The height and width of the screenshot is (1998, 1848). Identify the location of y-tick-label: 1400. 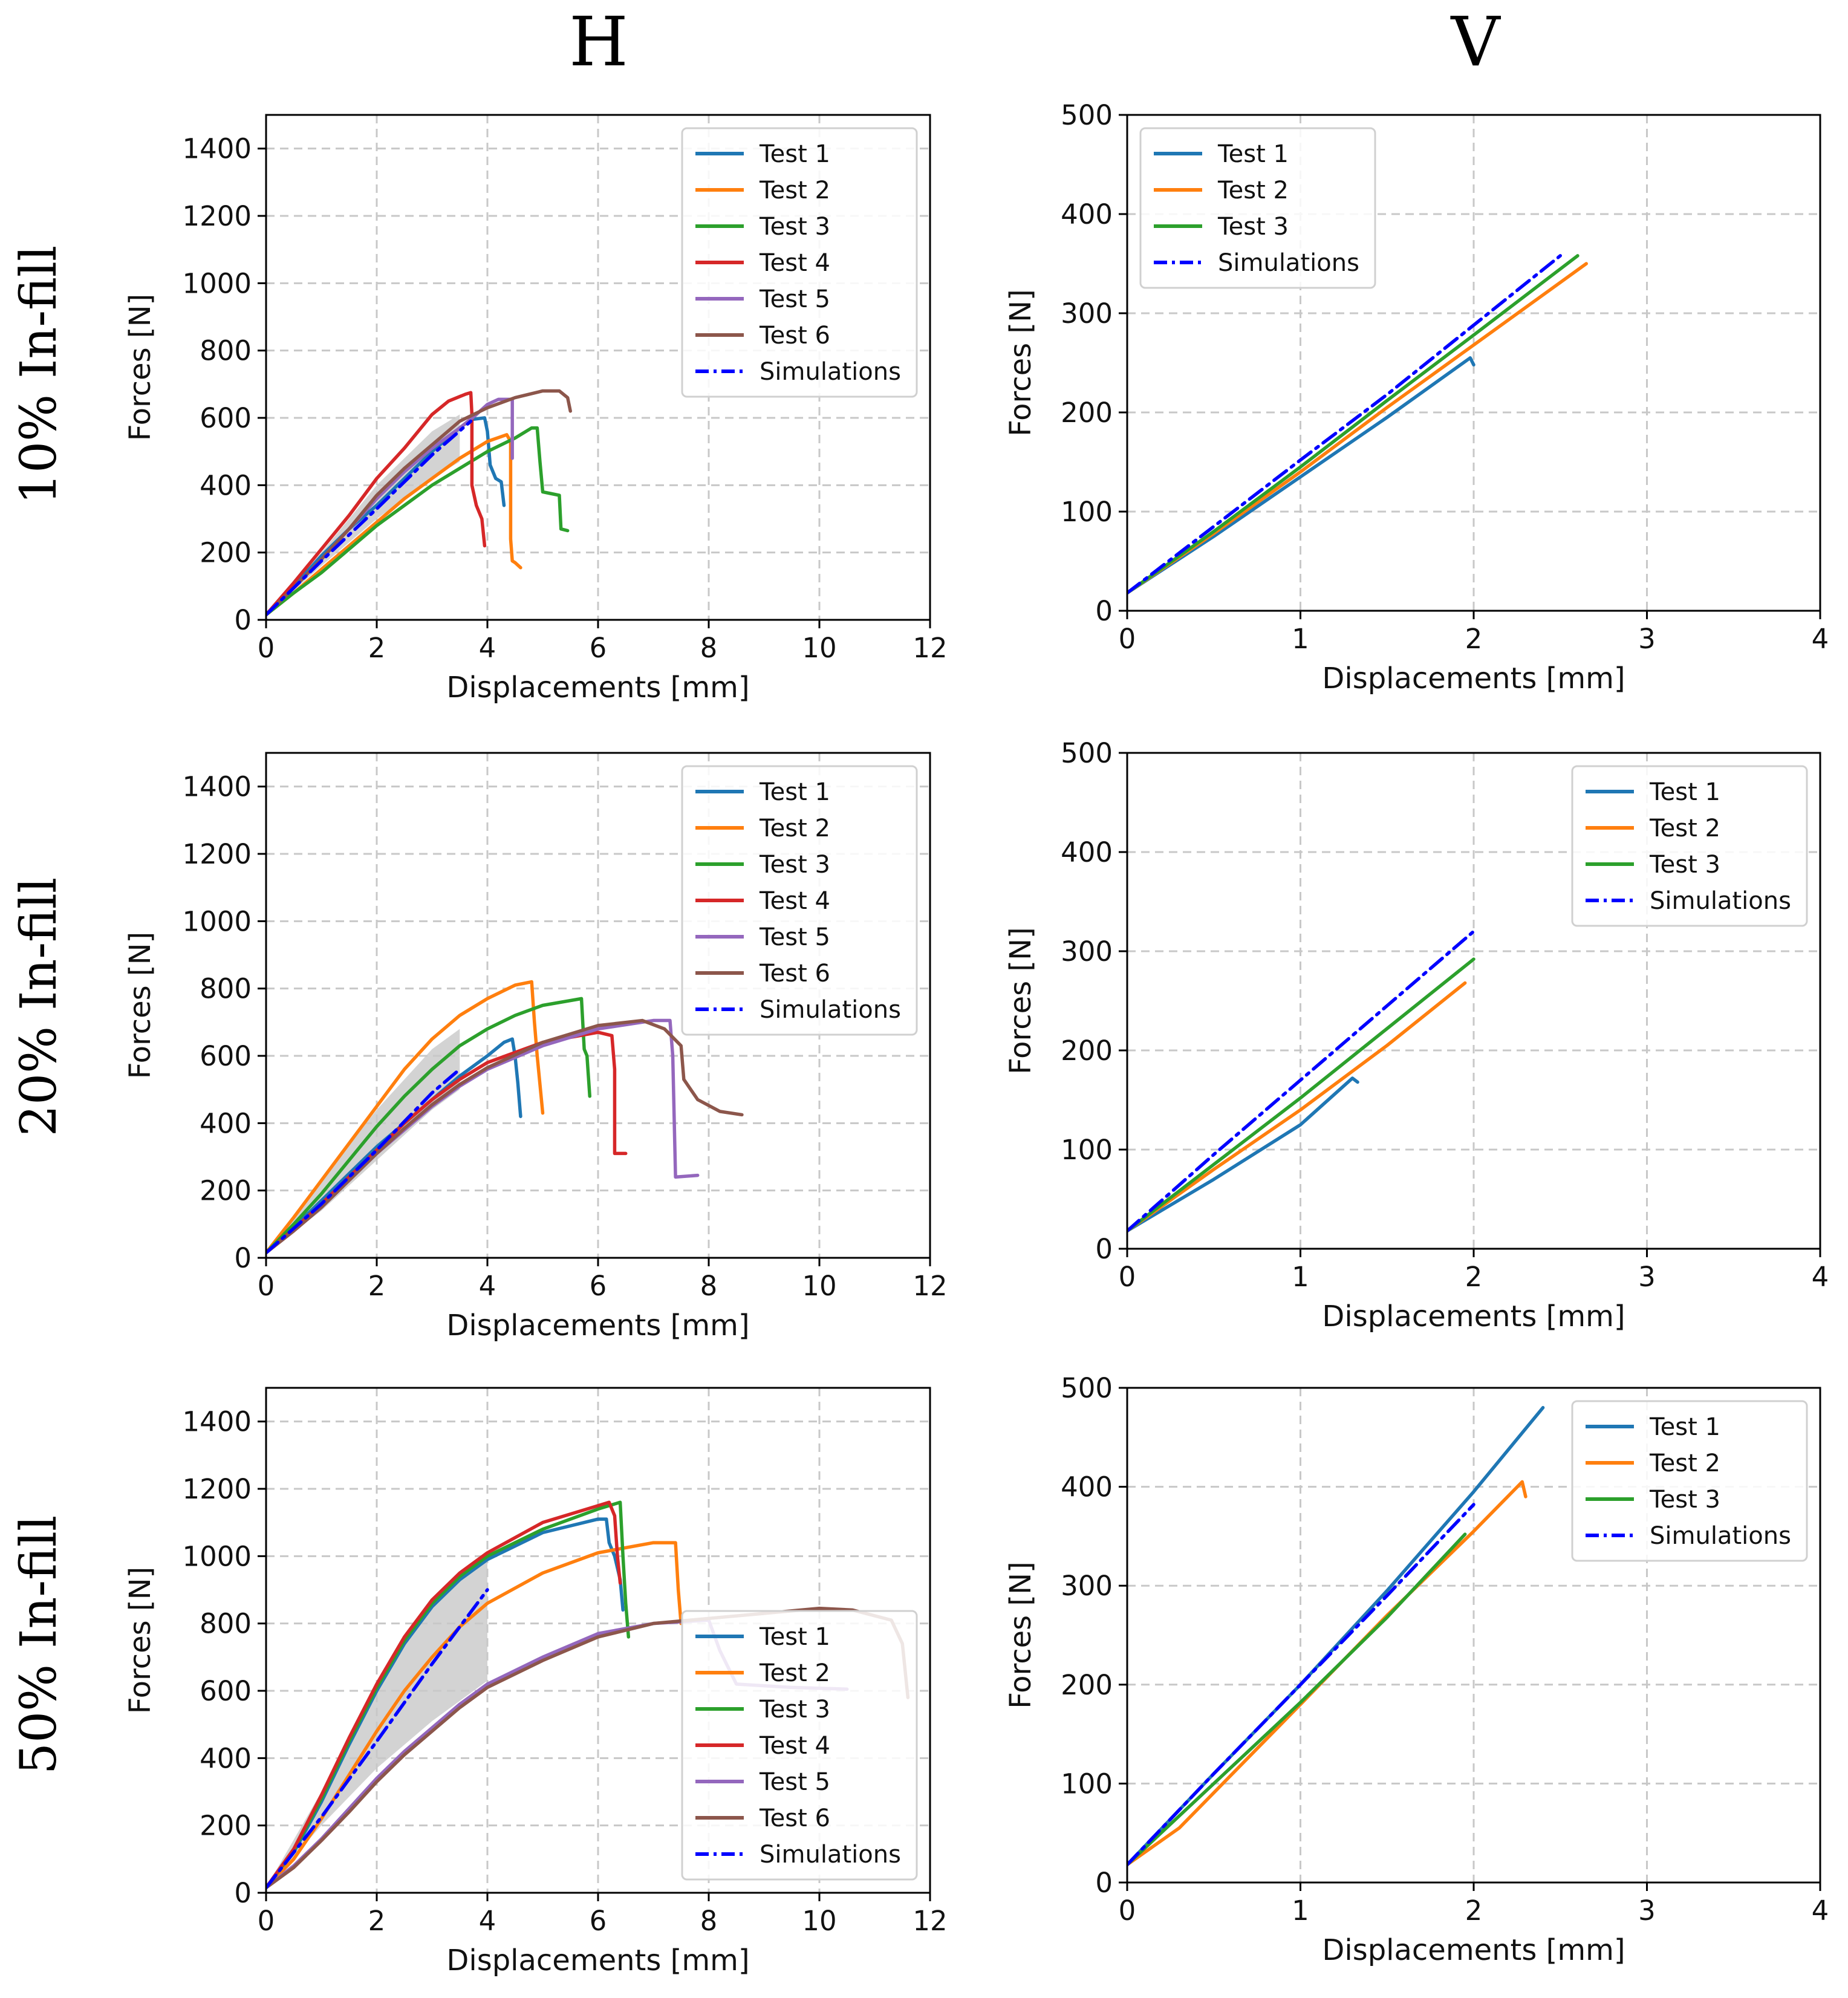
(217, 787).